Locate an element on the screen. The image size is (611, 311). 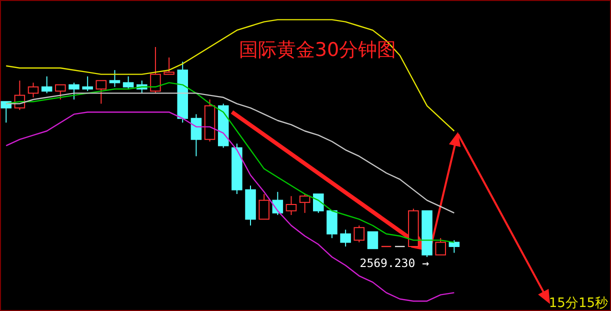
annotation: 15分15秒 is located at coordinates (578, 303).